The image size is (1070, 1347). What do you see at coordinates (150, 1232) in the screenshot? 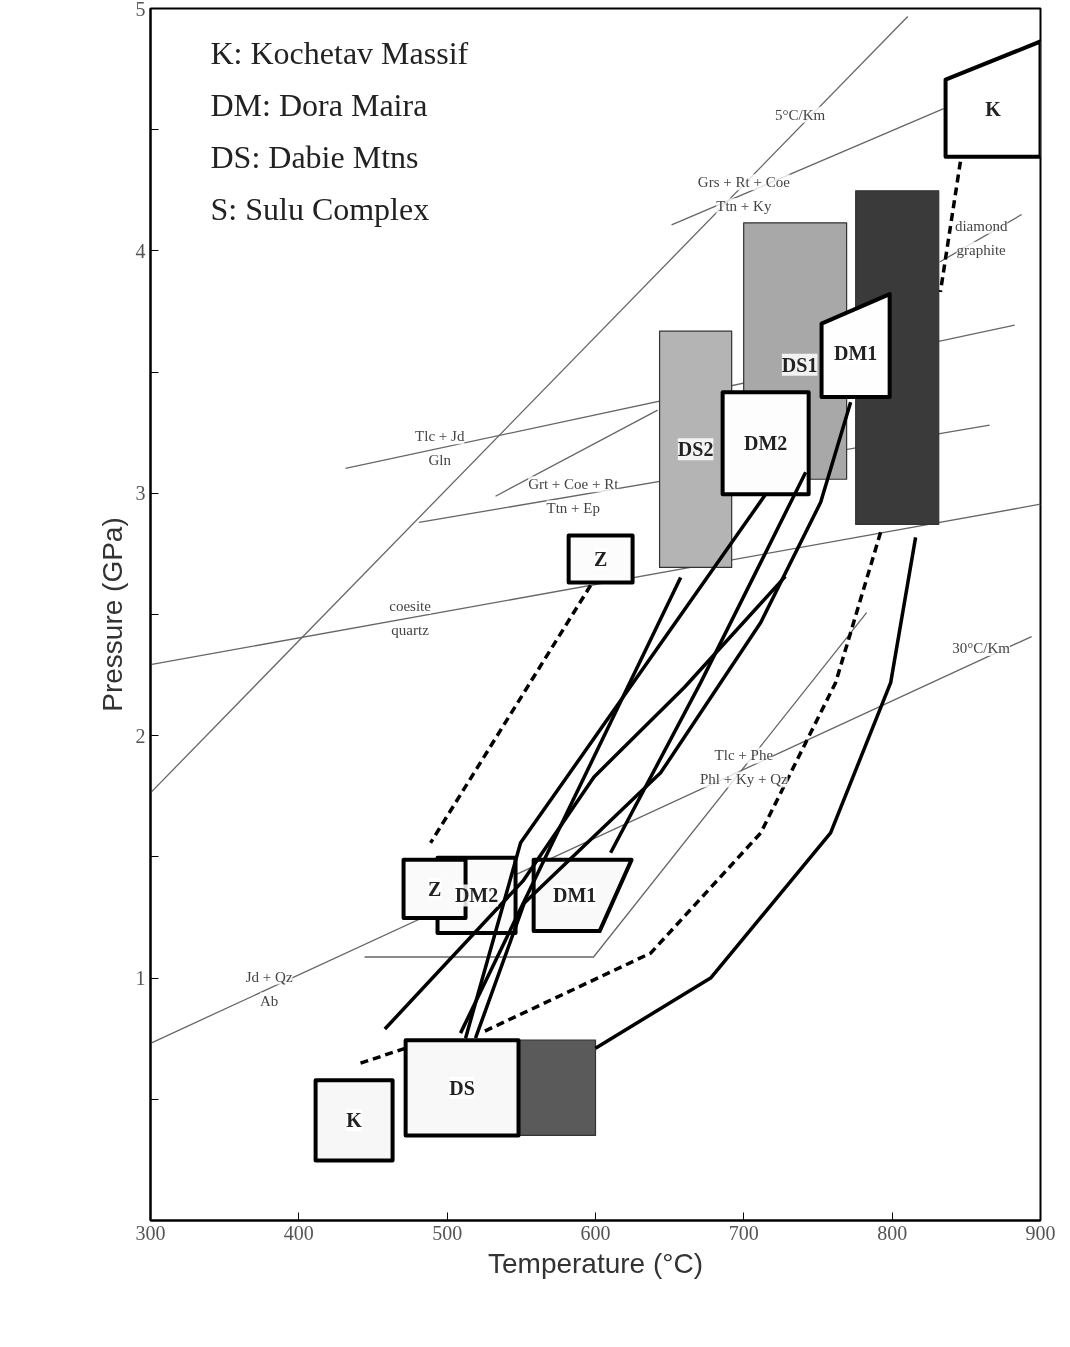
I see `x-tick-label: 300` at bounding box center [150, 1232].